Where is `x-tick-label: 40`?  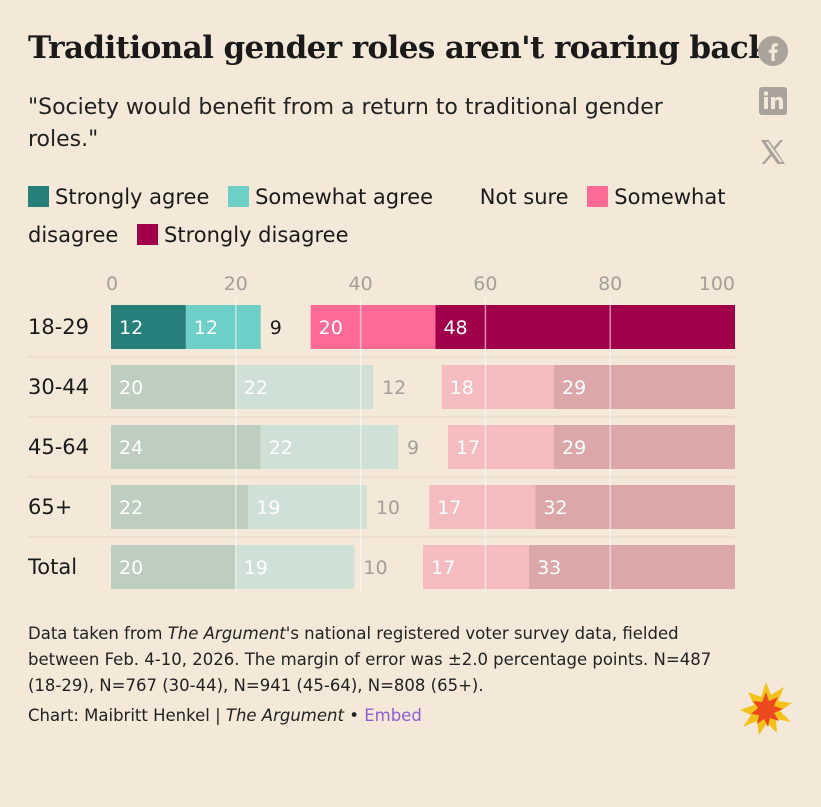
x-tick-label: 40 is located at coordinates (361, 284).